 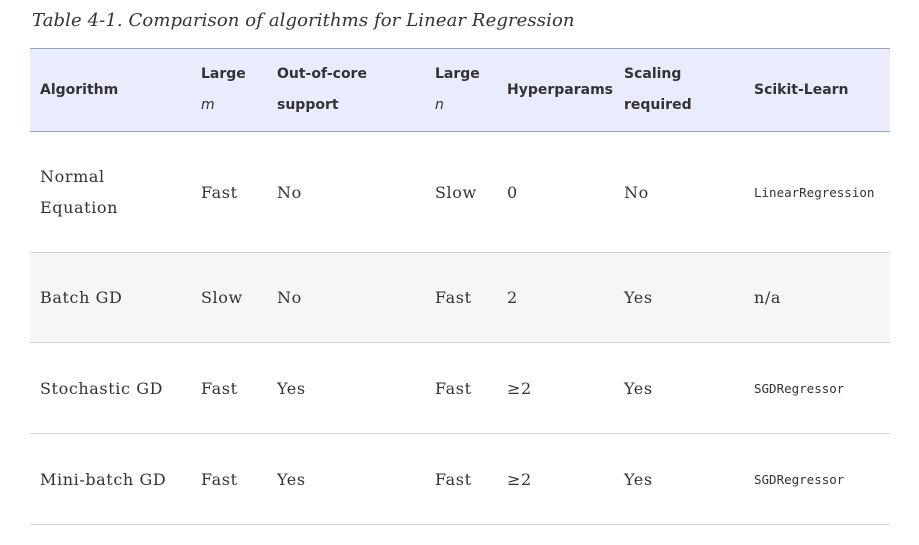 What do you see at coordinates (79, 89) in the screenshot?
I see `header-algorithm-label: Algorithm` at bounding box center [79, 89].